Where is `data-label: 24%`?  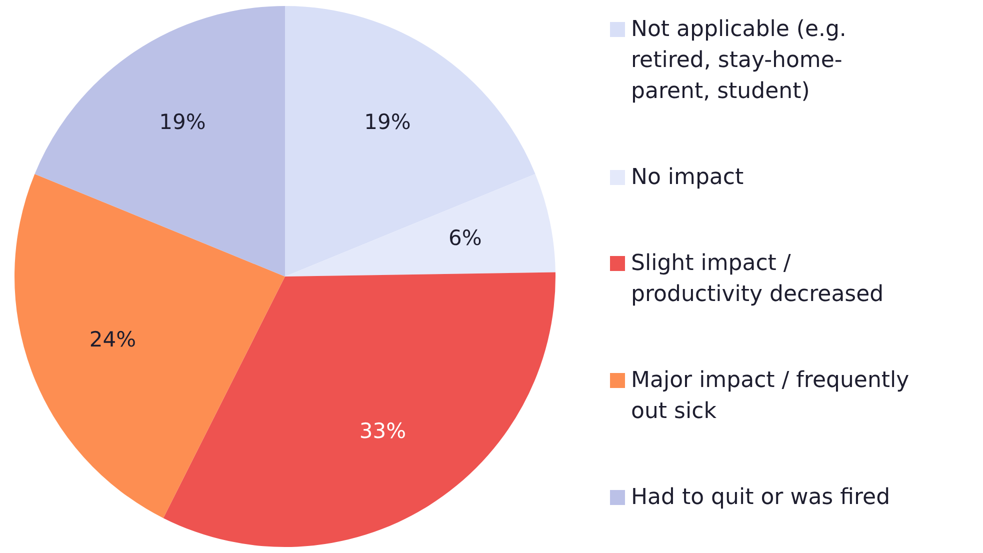 data-label: 24% is located at coordinates (112, 339).